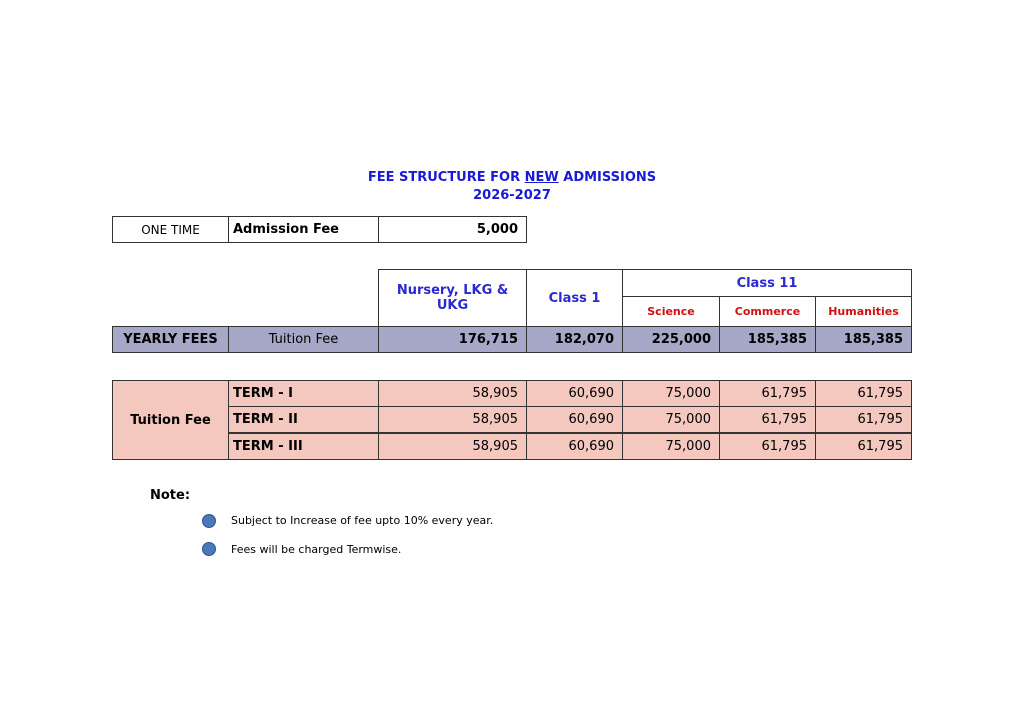  I want to click on term-label: TERM - II, so click(303, 419).